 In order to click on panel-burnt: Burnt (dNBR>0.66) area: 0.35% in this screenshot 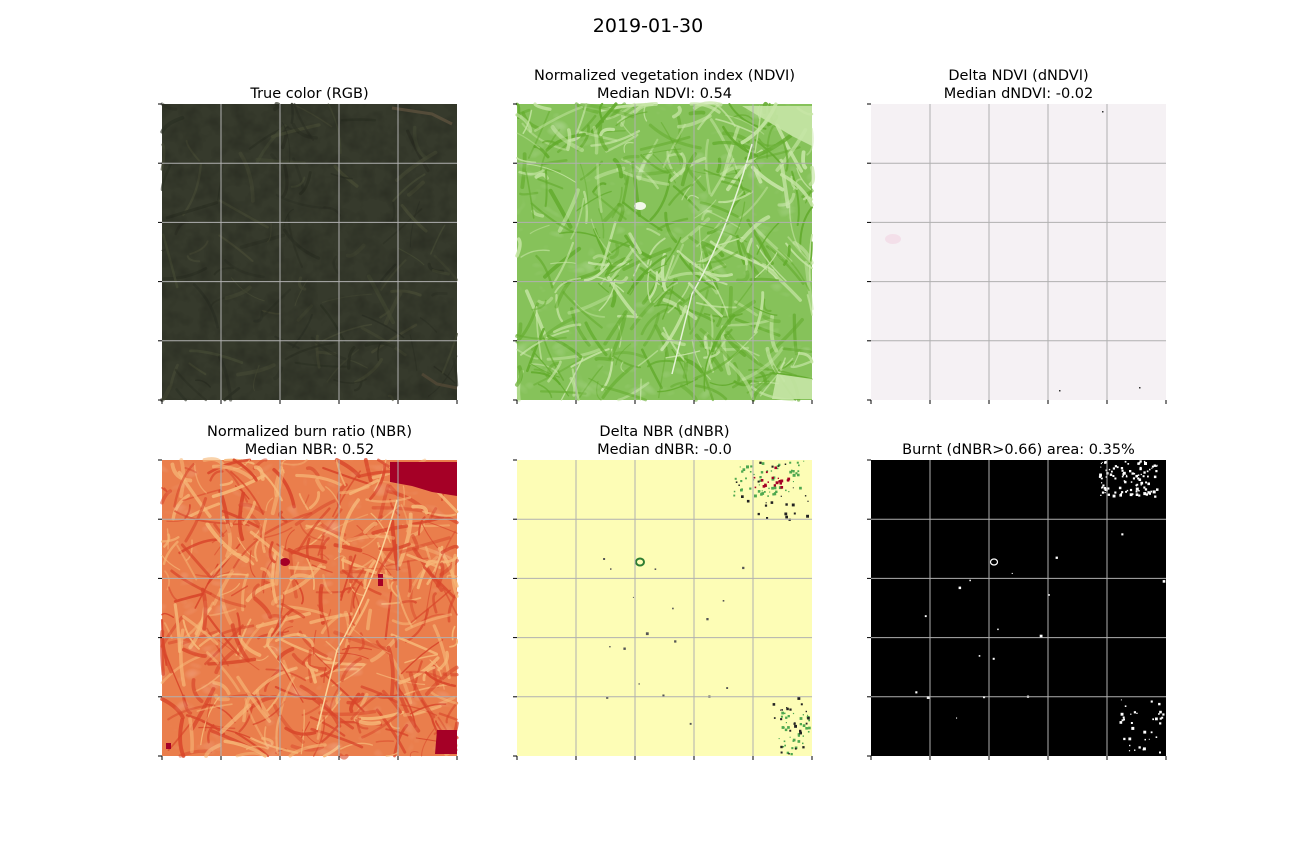, I will do `click(1017, 601)`.